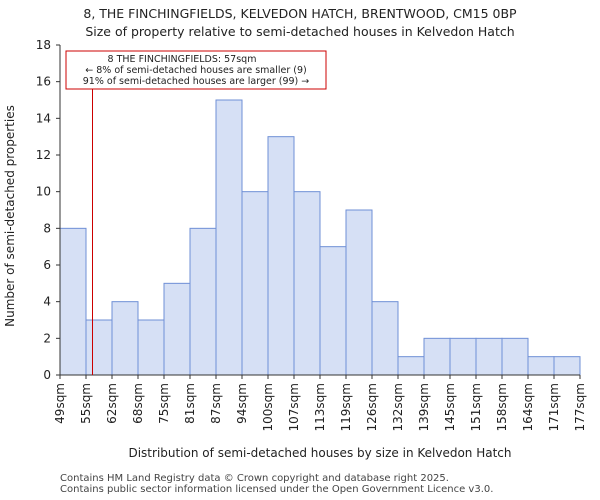 The height and width of the screenshot is (500, 600). I want to click on bar-132sqm, so click(411, 366).